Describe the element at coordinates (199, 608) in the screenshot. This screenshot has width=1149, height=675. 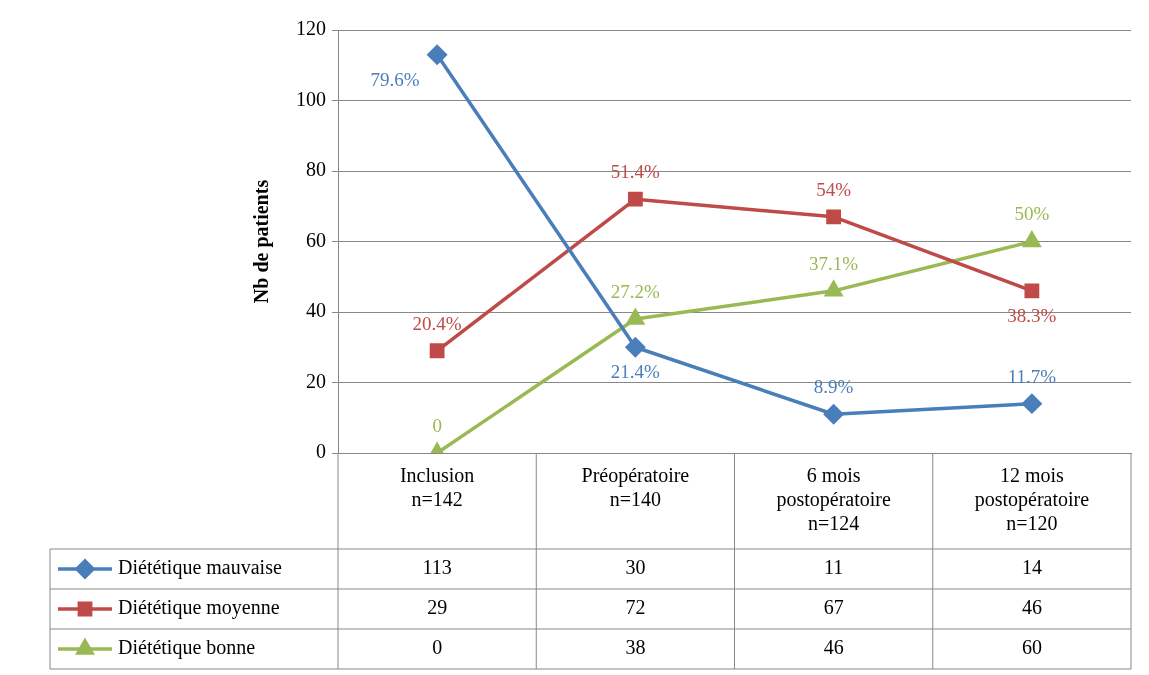
I see `legend-label: Diététique moyenne` at that location.